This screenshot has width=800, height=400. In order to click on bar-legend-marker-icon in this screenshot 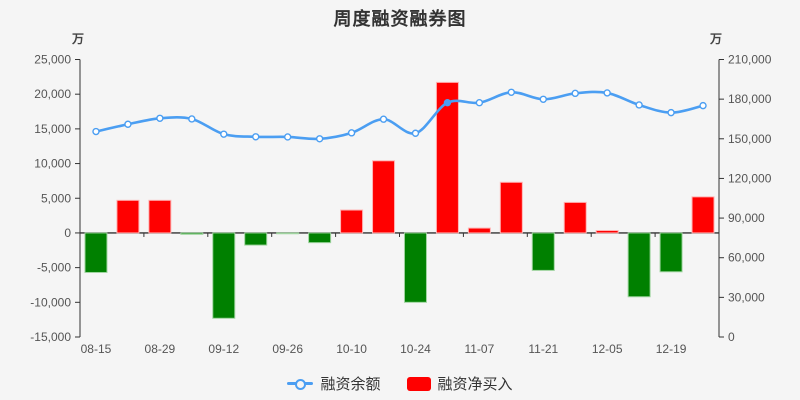, I will do `click(418, 383)`.